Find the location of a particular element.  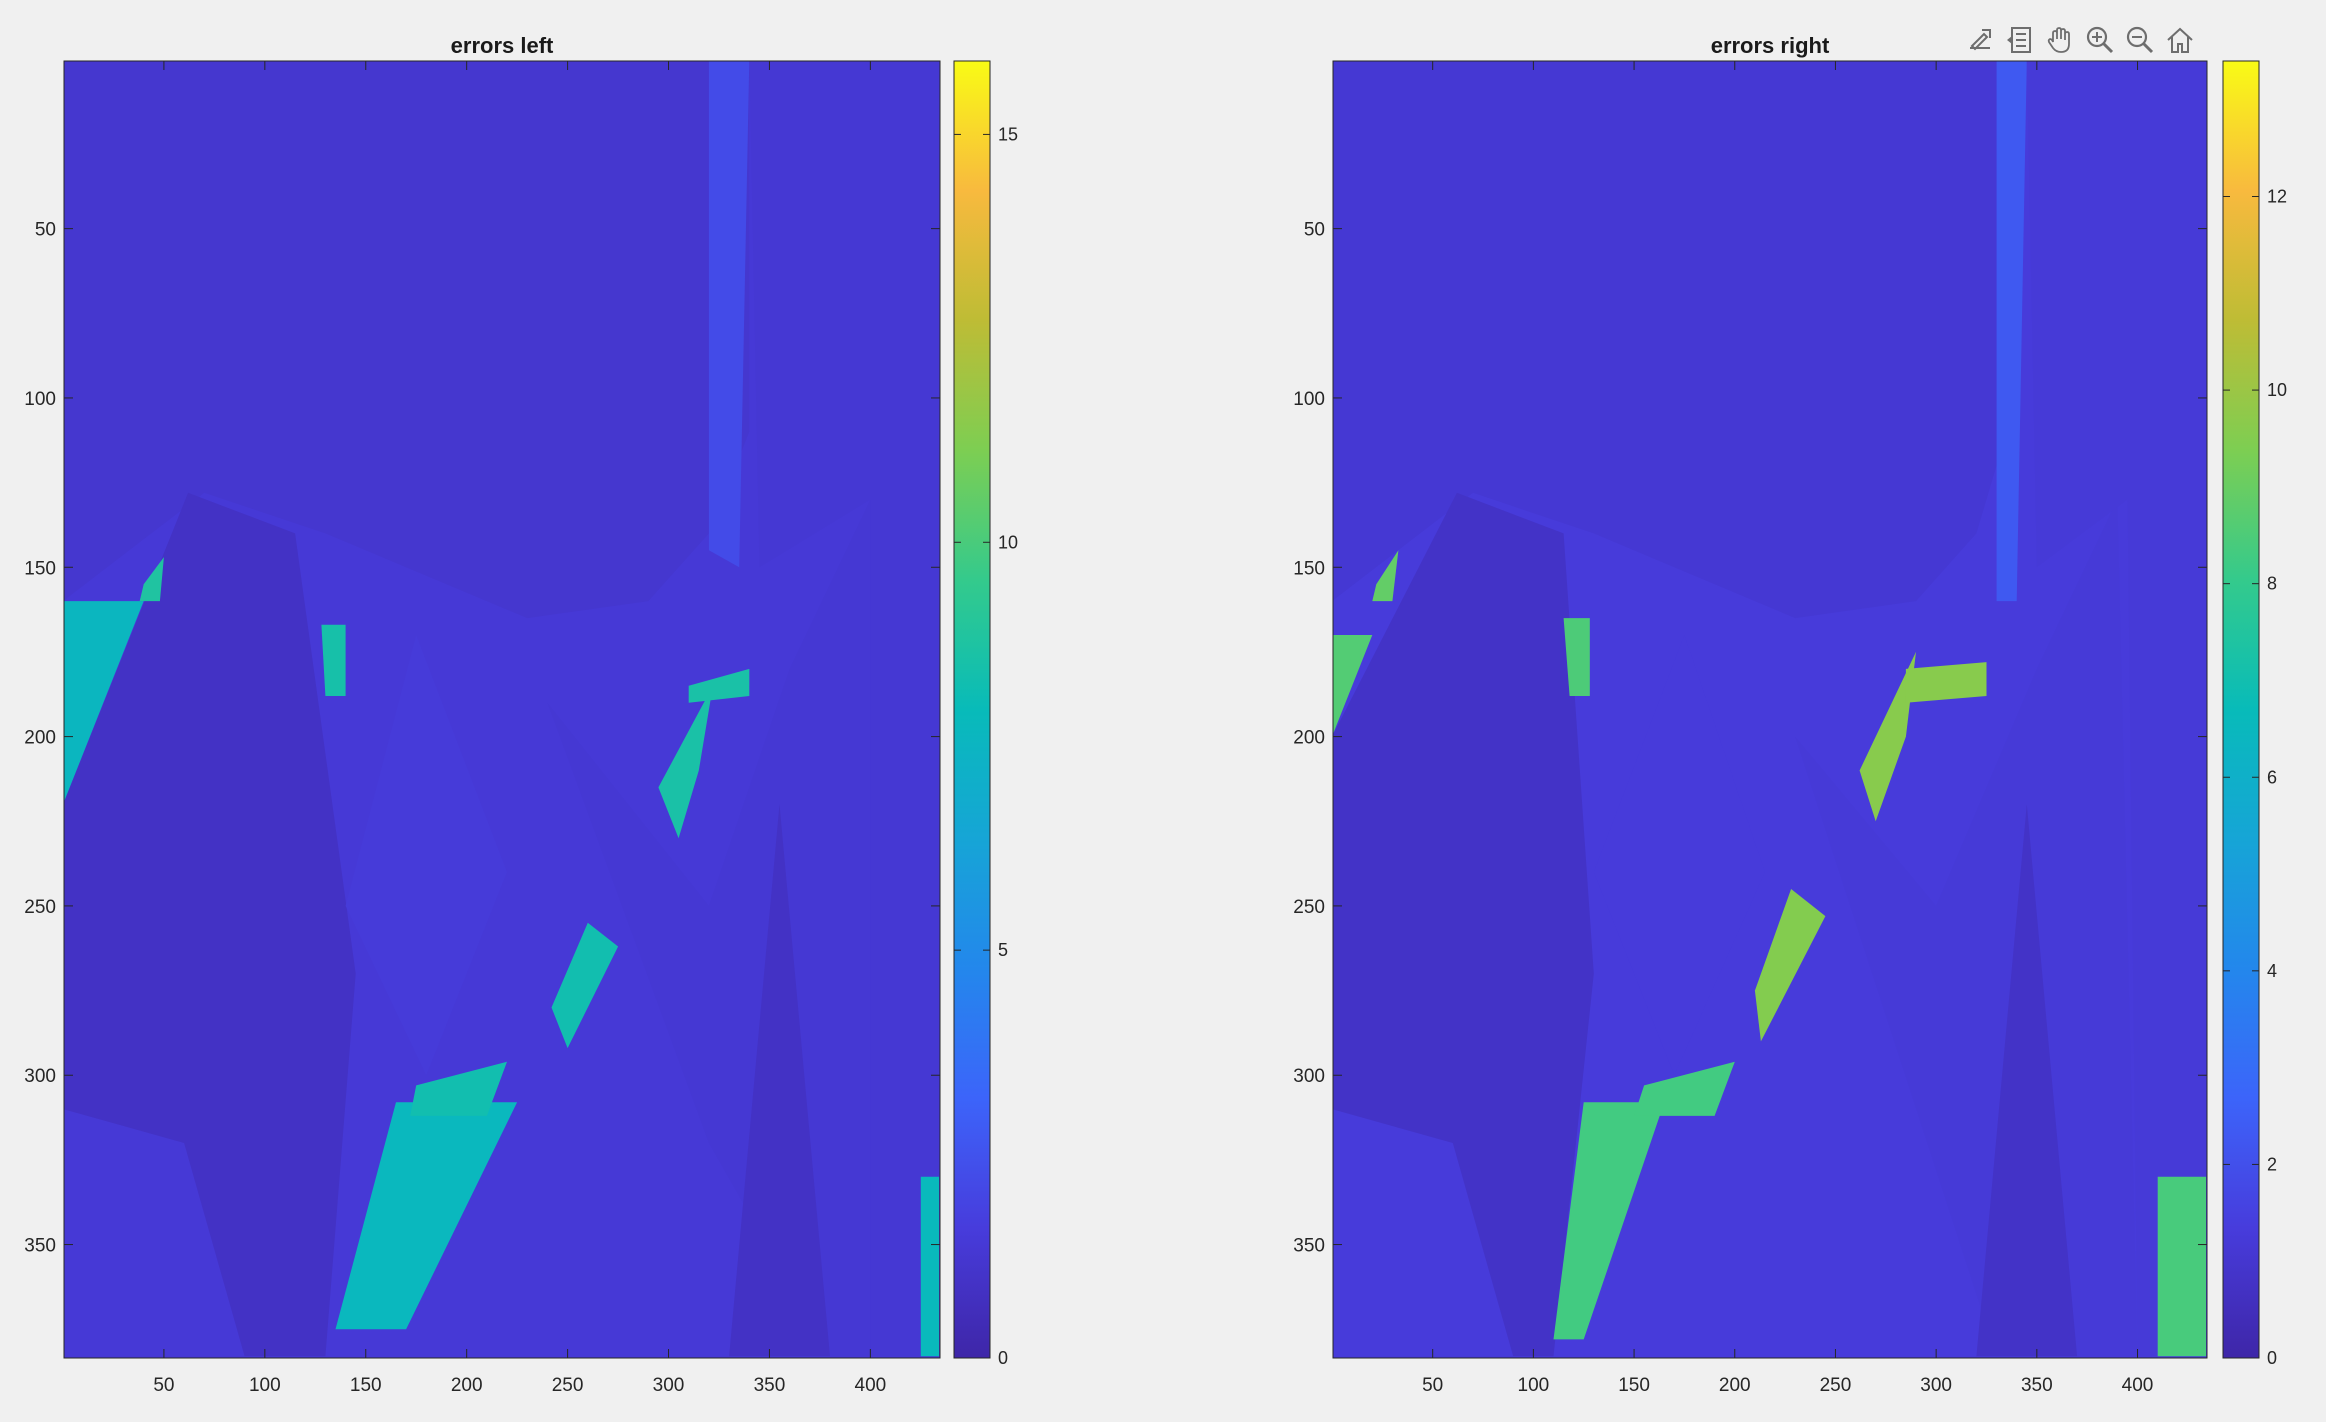

colorbar-tick-label: 6 is located at coordinates (2272, 777).